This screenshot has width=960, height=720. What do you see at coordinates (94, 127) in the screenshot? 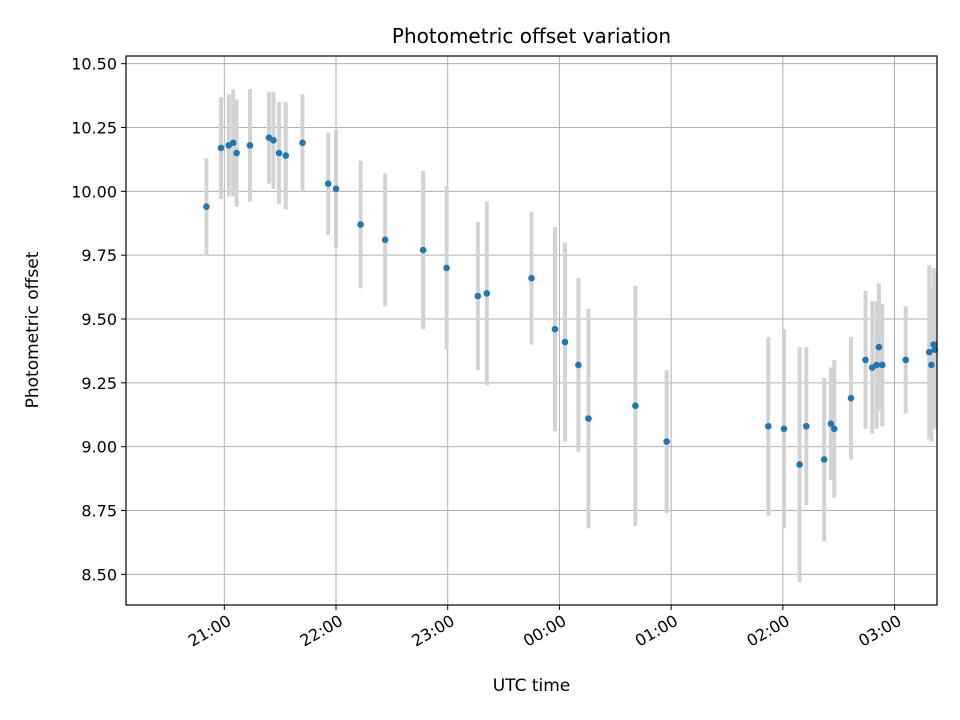
I see `y-tick-label: 10.25` at bounding box center [94, 127].